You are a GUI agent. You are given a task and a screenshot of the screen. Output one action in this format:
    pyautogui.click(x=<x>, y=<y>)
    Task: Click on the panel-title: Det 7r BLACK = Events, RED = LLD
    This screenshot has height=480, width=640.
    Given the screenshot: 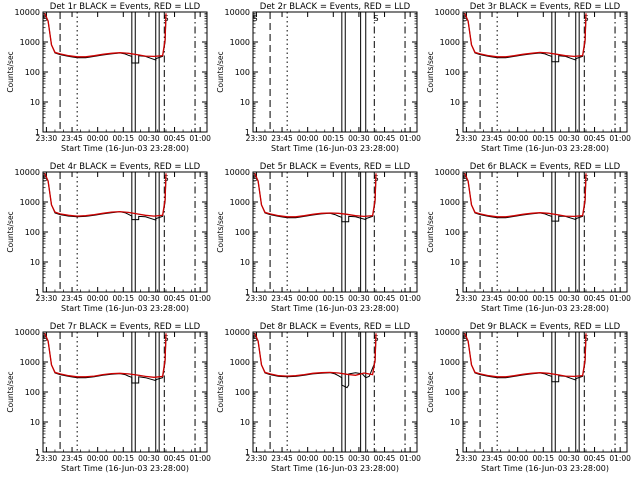 What is the action you would take?
    pyautogui.click(x=125, y=327)
    